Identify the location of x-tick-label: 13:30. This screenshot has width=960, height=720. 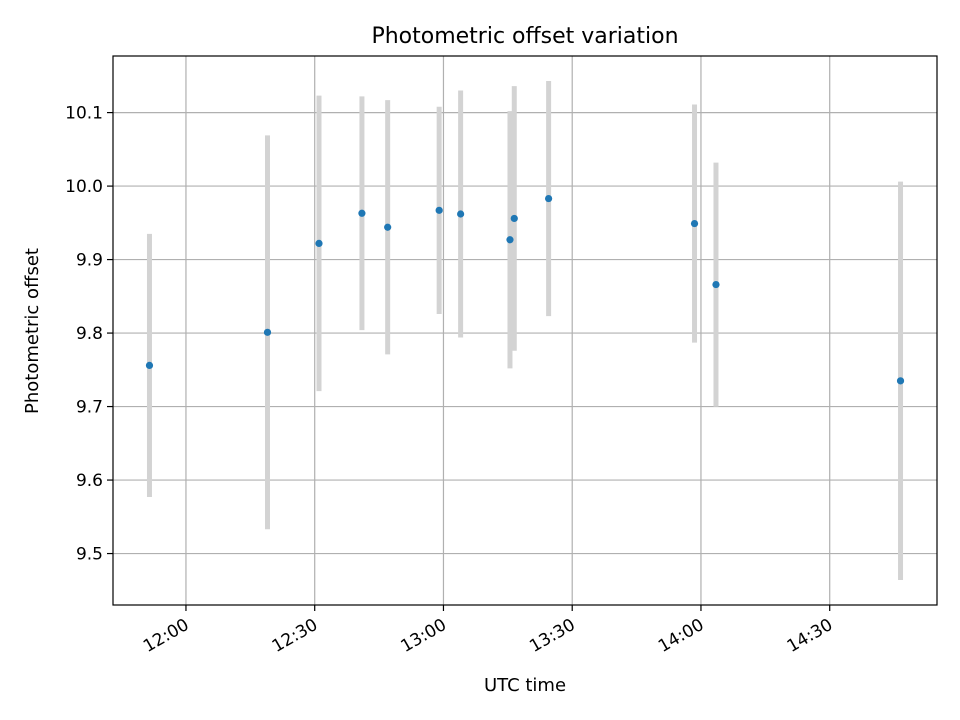
(552, 636).